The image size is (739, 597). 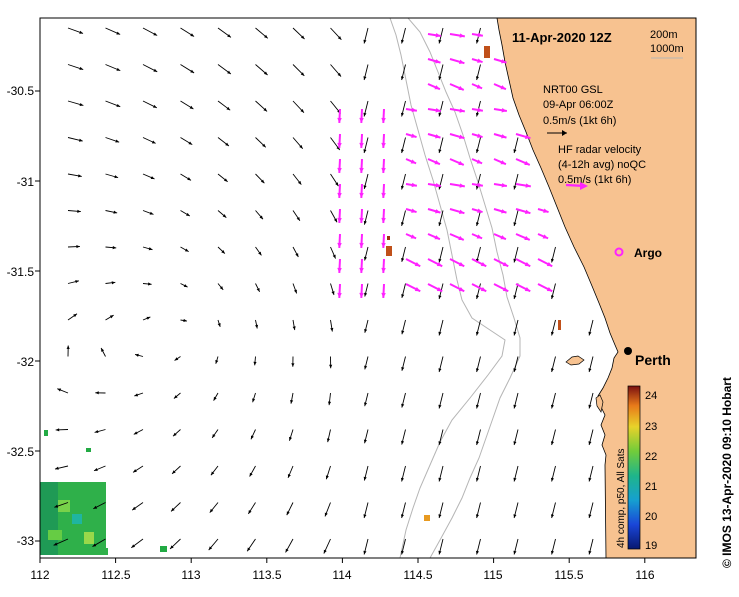 I want to click on x-tick-label: 113, so click(x=190, y=575).